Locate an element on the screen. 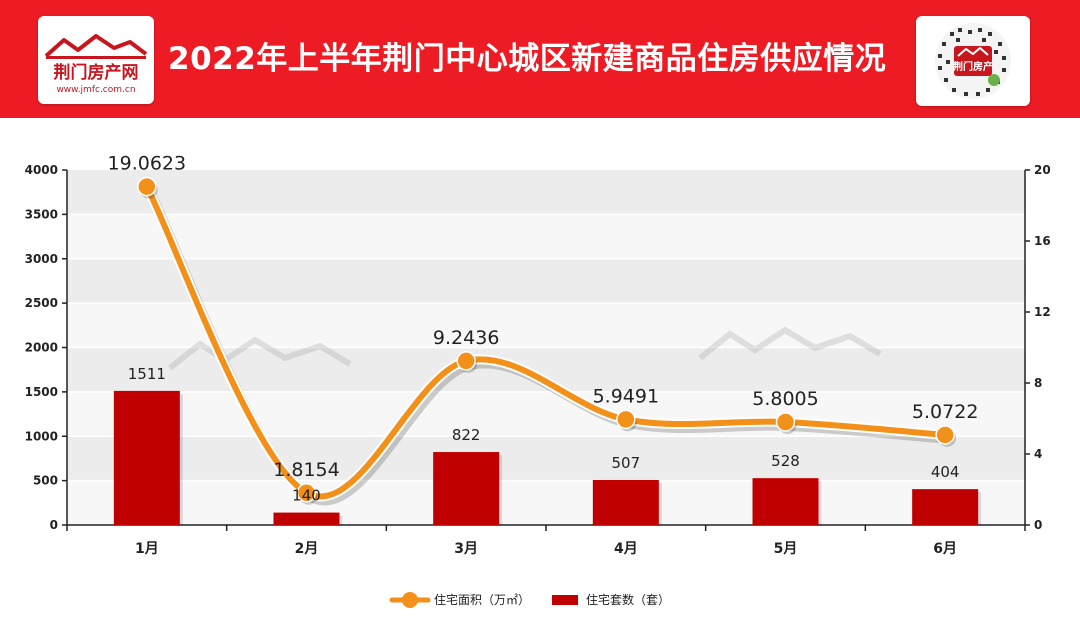  page-title: 2022年上半年荆门中心城区新建商品住房供应情况 is located at coordinates (527, 59).